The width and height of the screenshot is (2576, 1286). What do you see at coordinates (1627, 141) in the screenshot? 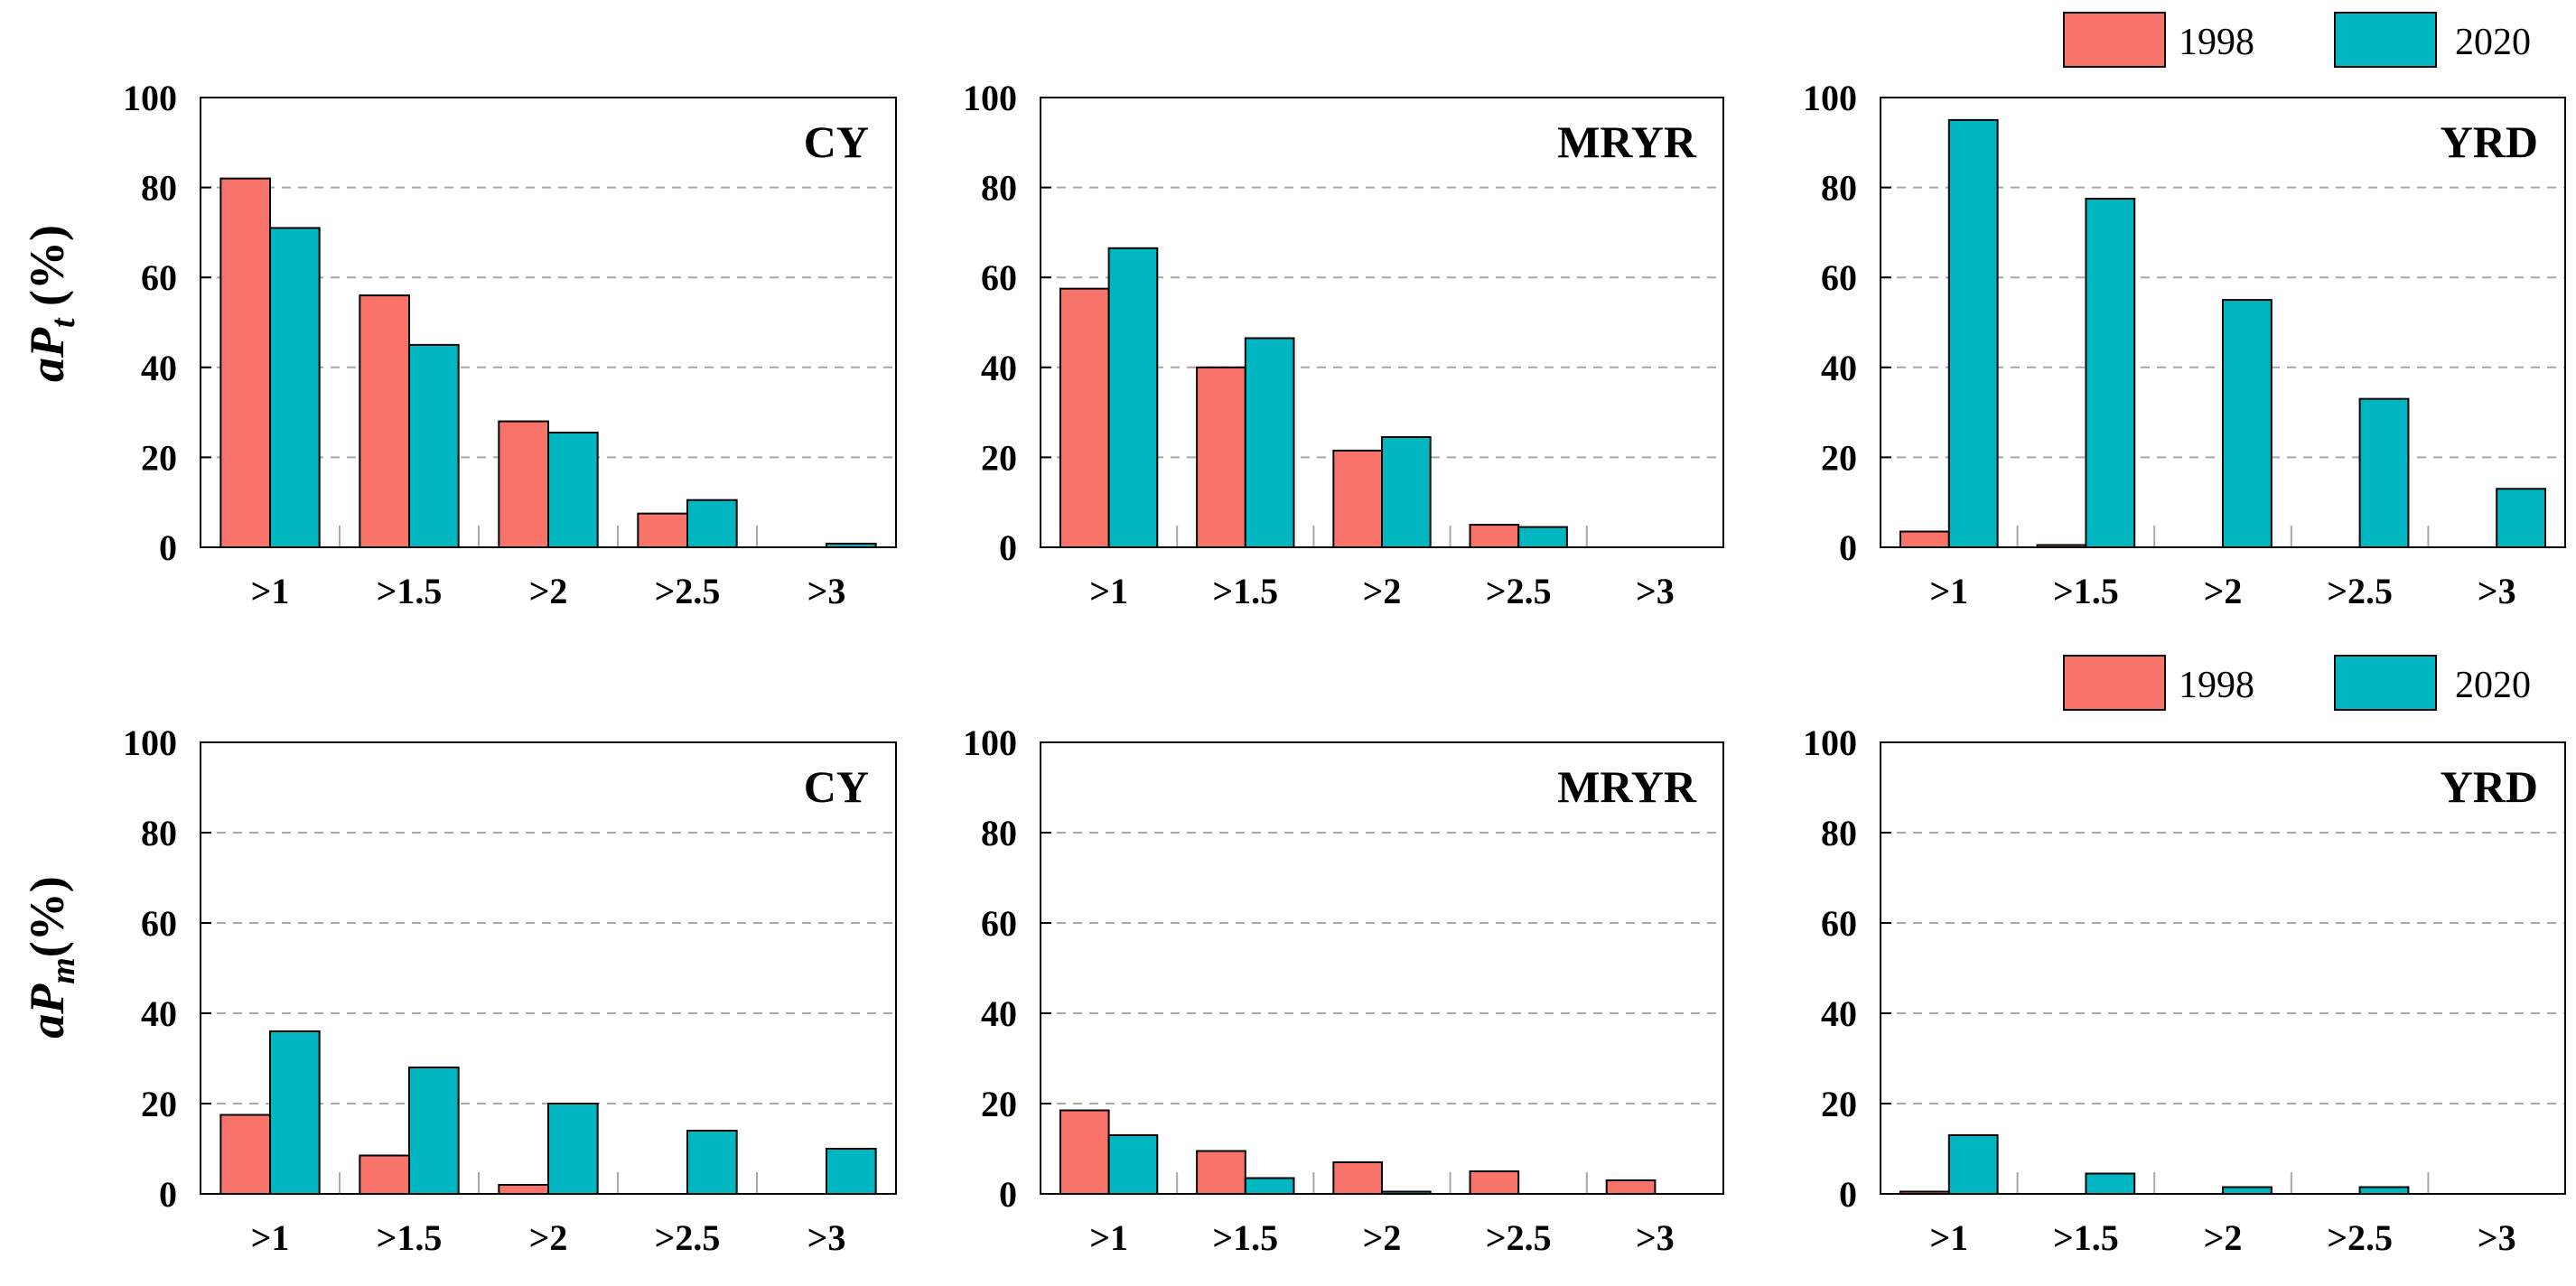
I see `panel-title: MRYR` at bounding box center [1627, 141].